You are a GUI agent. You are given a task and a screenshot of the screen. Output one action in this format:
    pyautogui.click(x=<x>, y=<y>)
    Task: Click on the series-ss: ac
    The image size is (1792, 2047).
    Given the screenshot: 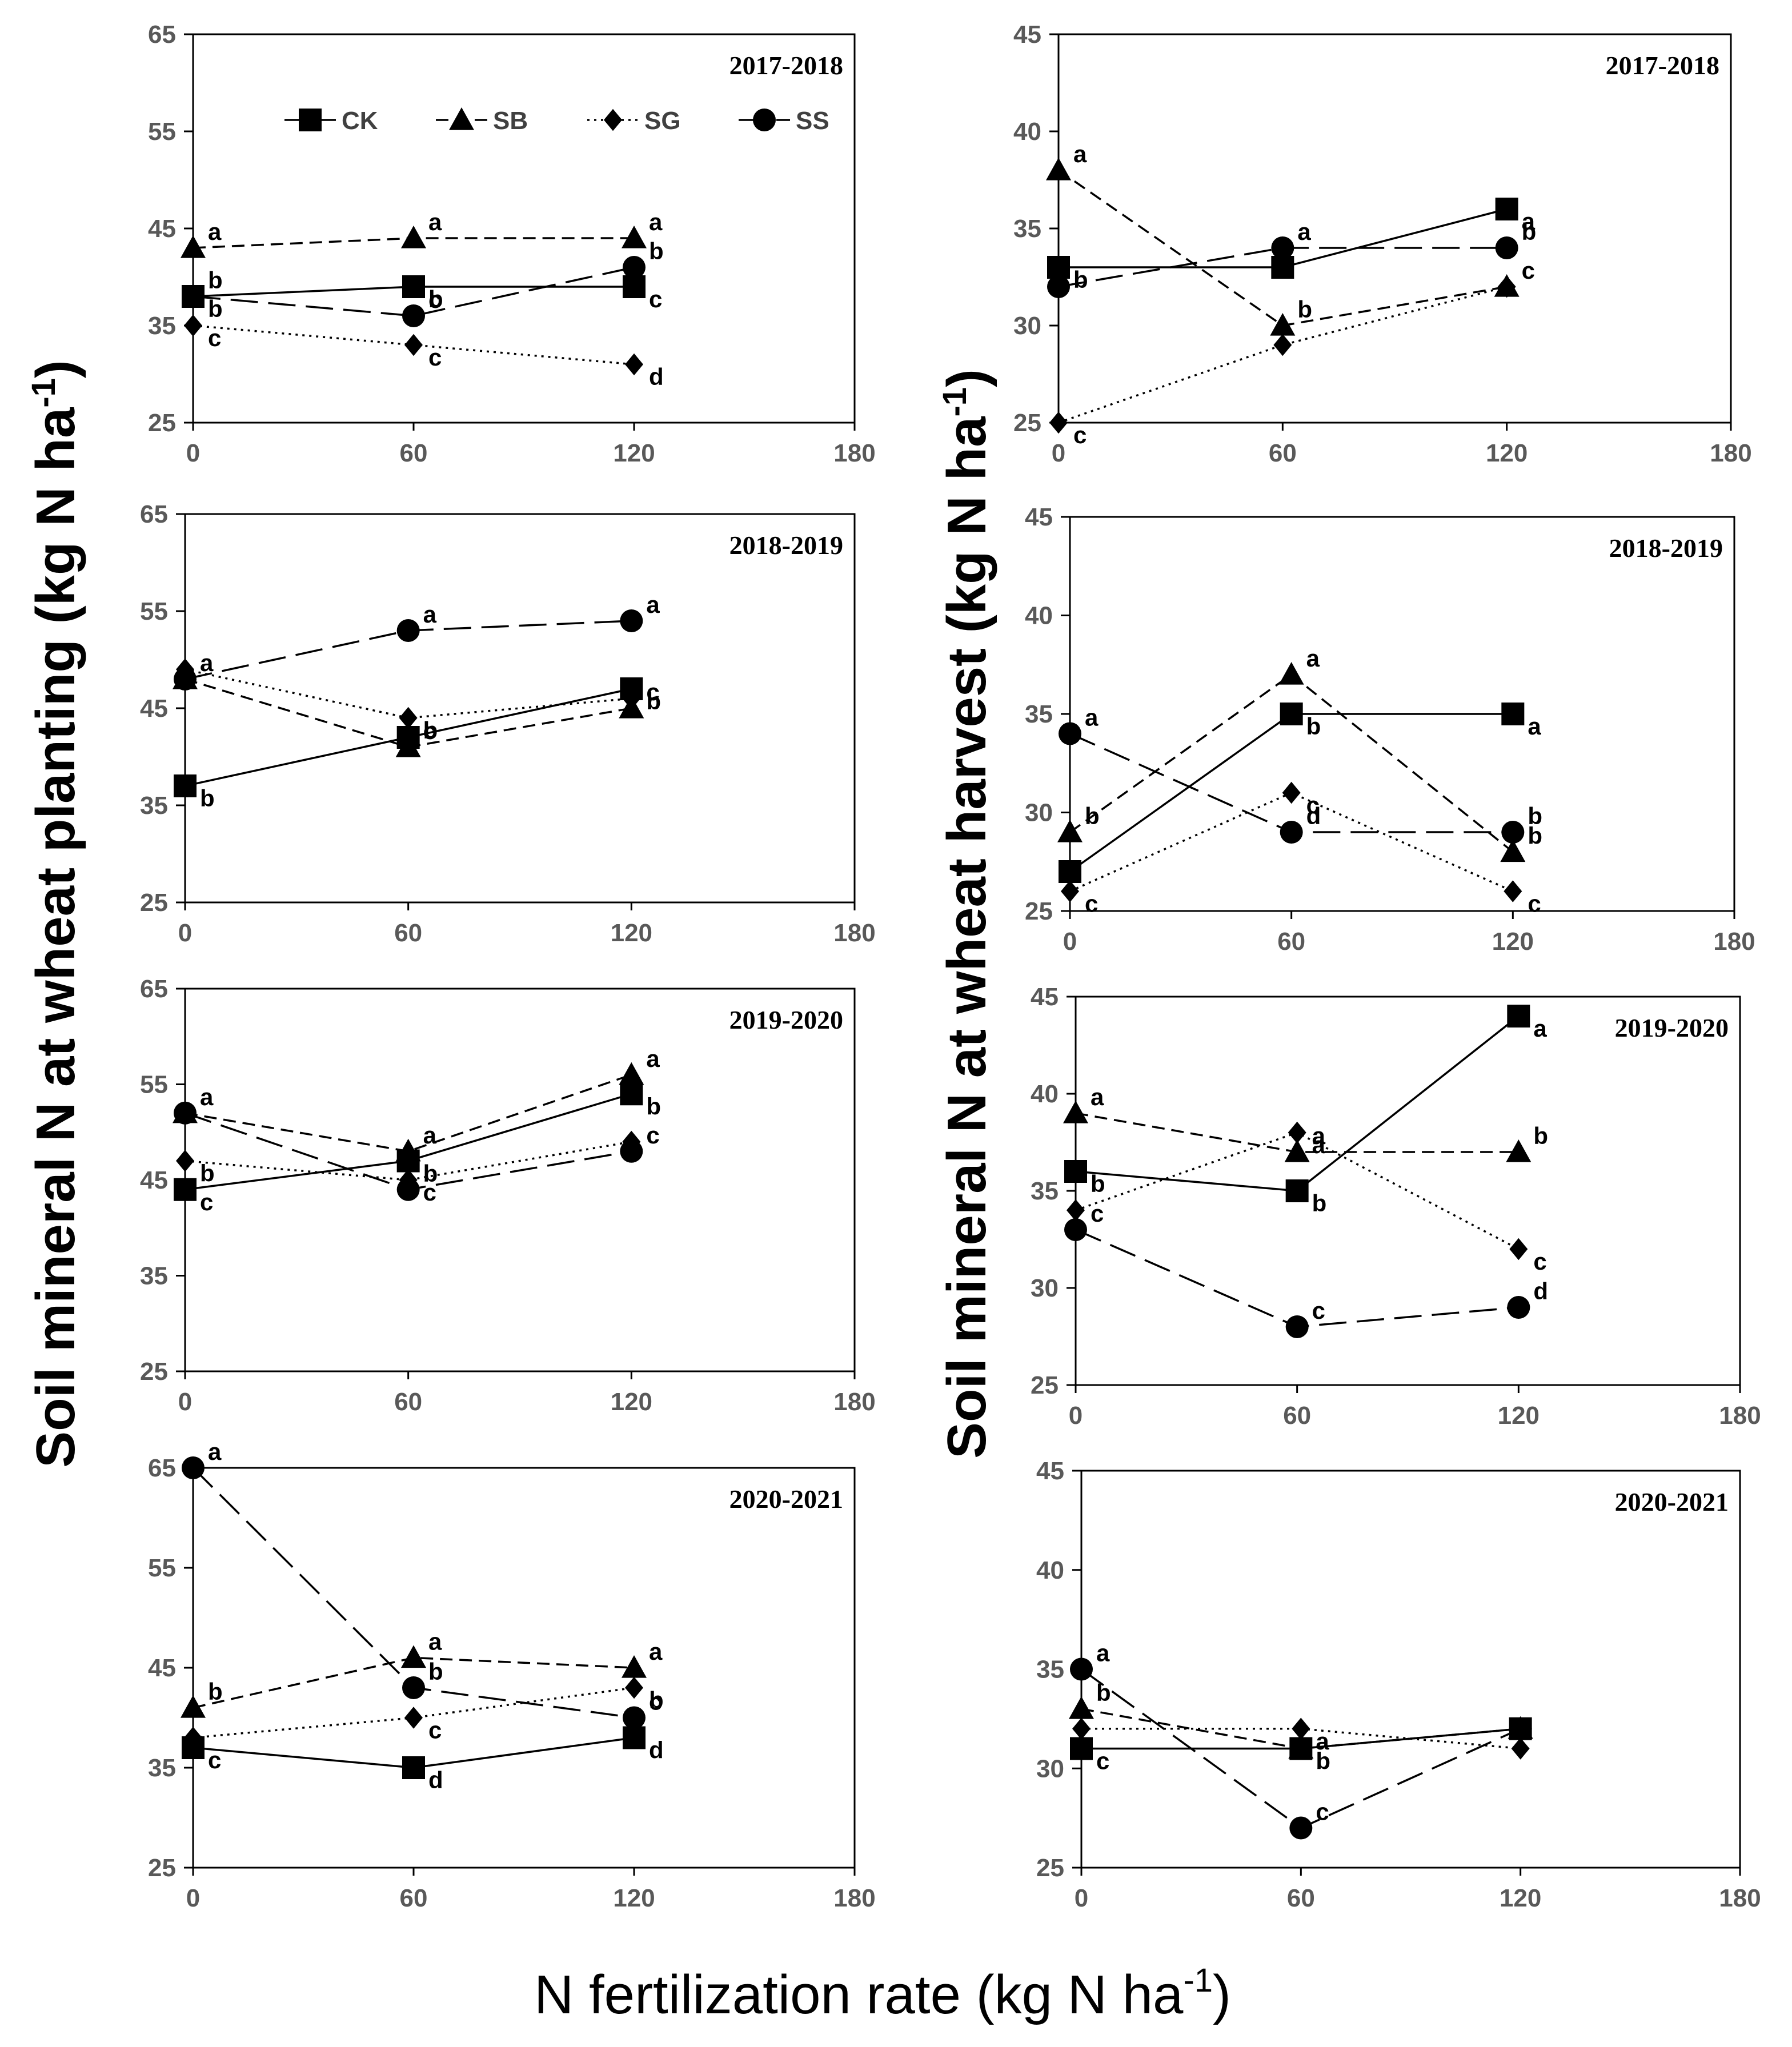 What is the action you would take?
    pyautogui.click(x=1301, y=1740)
    